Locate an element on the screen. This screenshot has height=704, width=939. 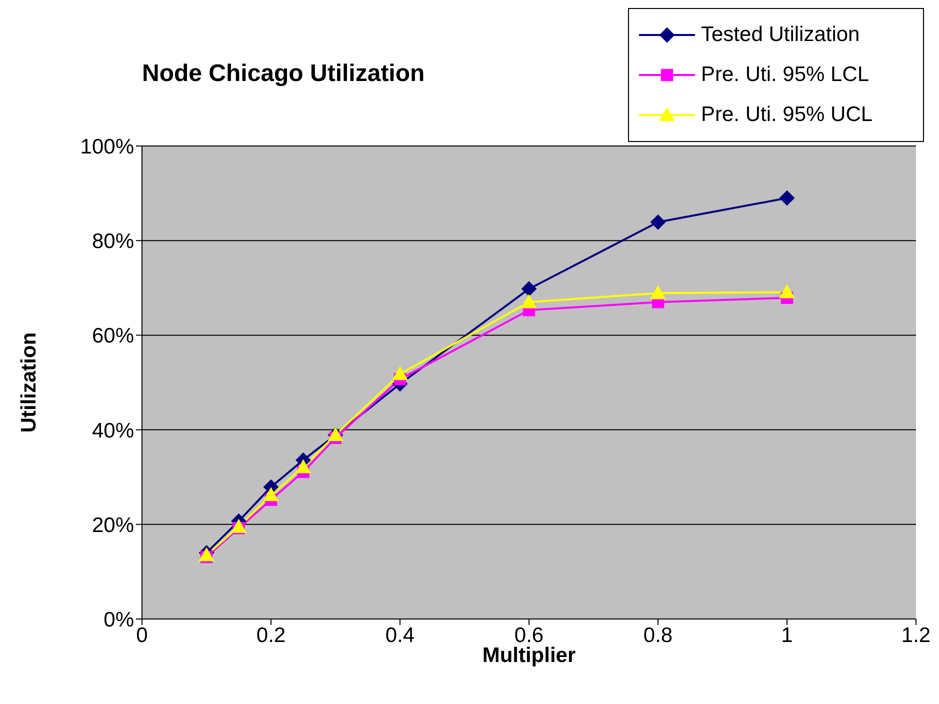
x-tick-label: 0 is located at coordinates (142, 635).